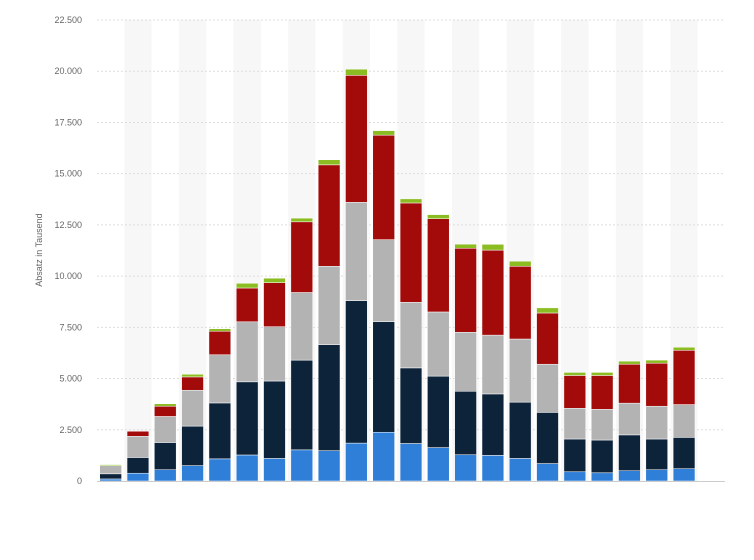  Describe the element at coordinates (70, 430) in the screenshot. I see `y-tick-label: 2.500` at that location.